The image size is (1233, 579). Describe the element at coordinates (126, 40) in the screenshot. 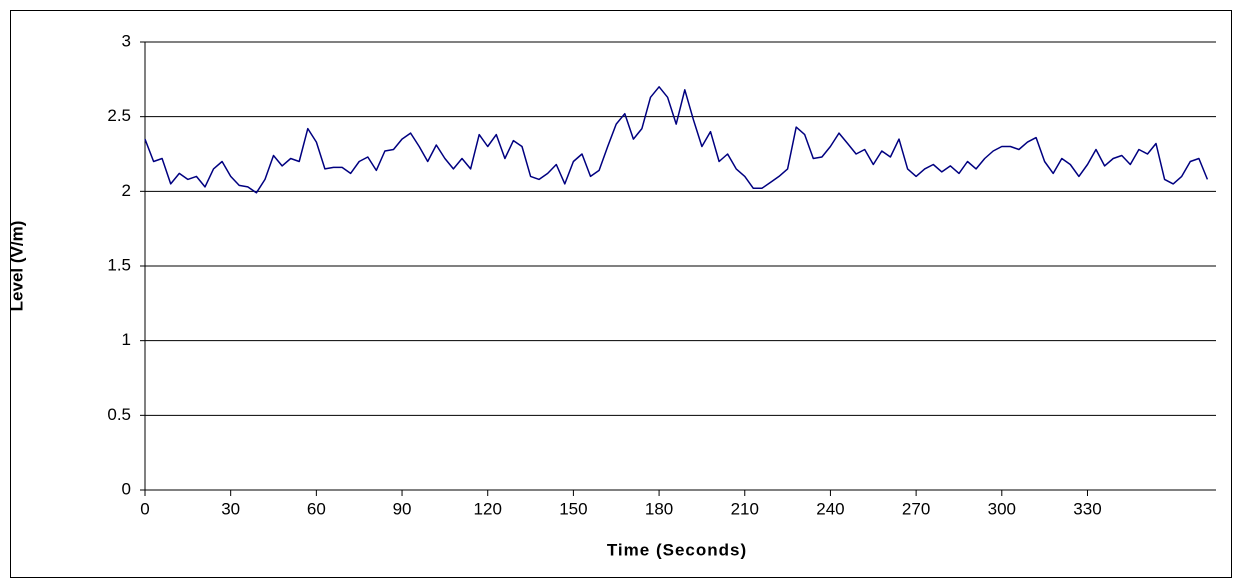

I see `y-tick-label: 3` at that location.